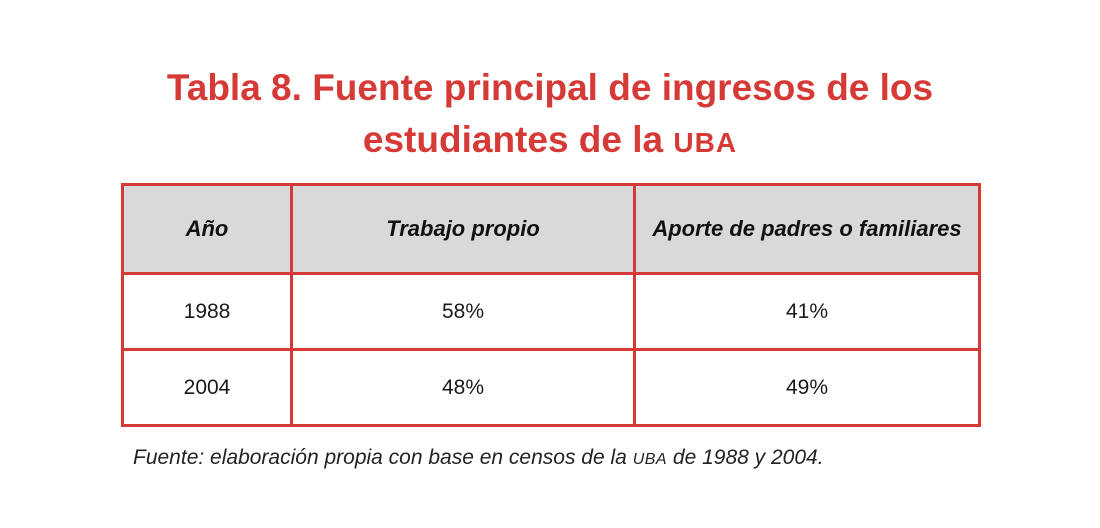 The height and width of the screenshot is (528, 1100). I want to click on cell-family-support: 41%, so click(807, 311).